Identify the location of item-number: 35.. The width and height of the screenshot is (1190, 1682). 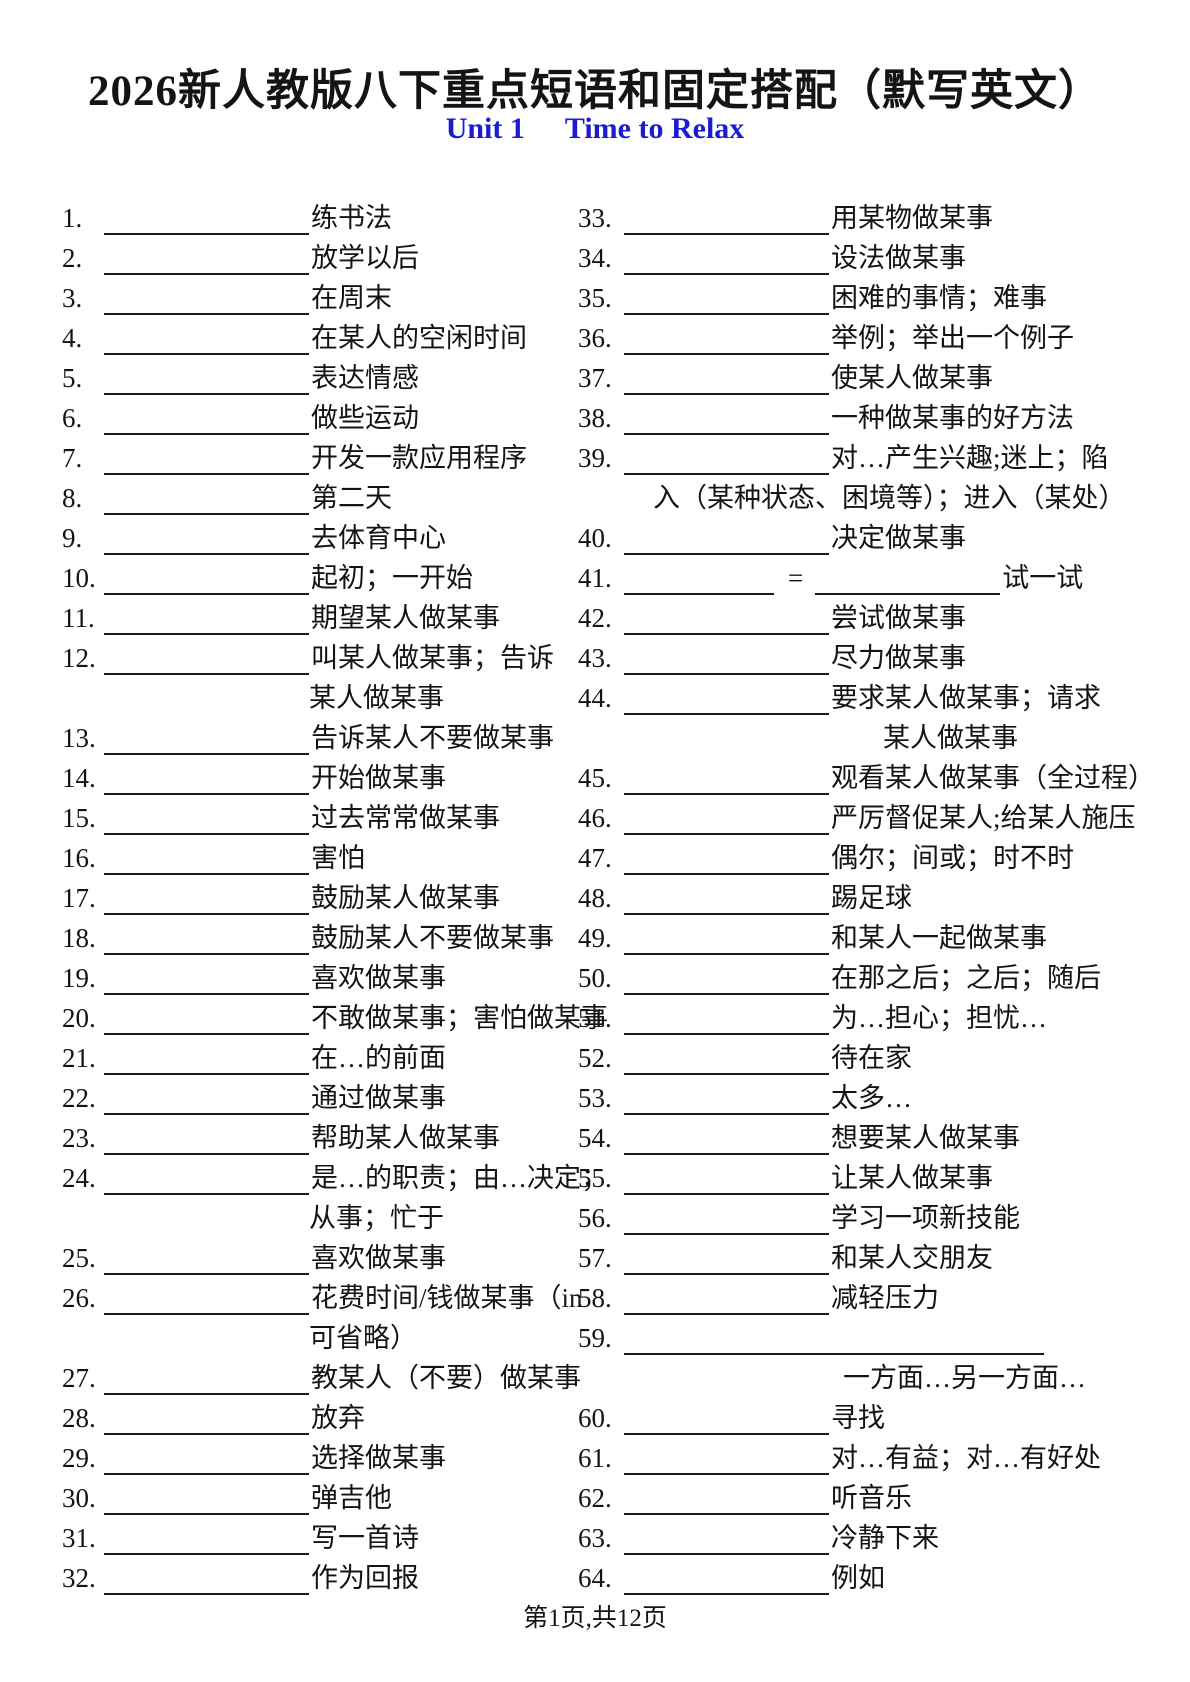
(595, 298).